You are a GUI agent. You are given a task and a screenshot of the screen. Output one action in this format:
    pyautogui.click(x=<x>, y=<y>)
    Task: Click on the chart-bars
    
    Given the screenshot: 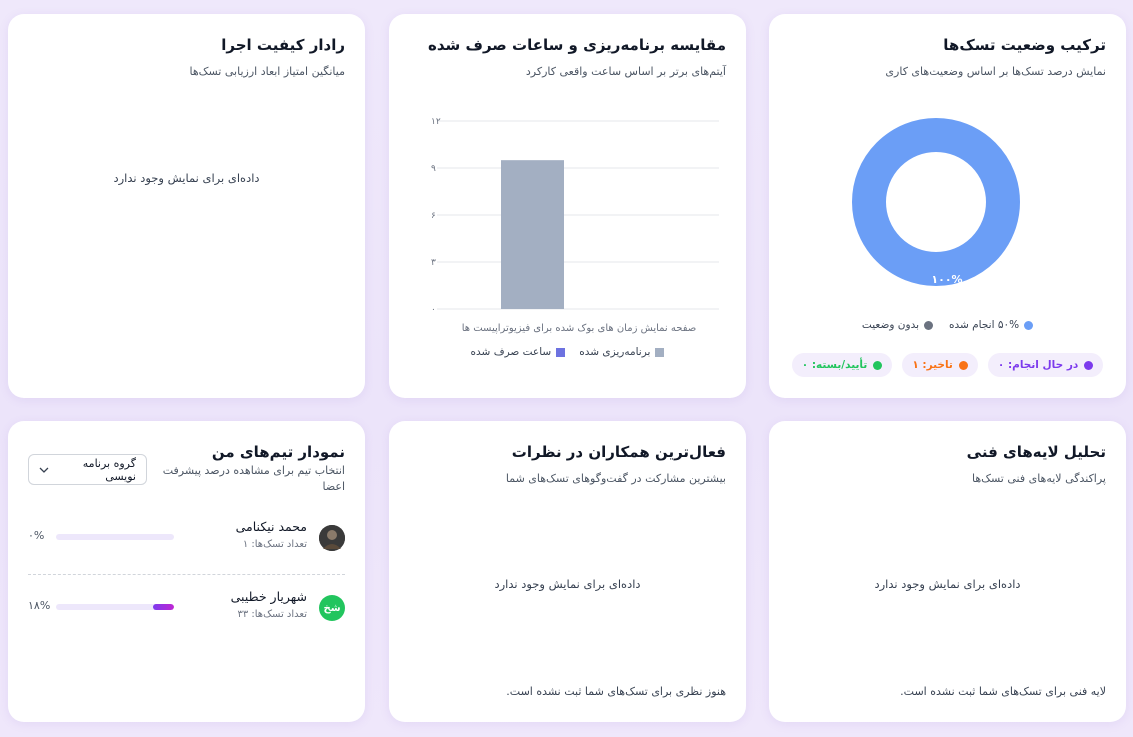 What is the action you would take?
    pyautogui.click(x=532, y=234)
    